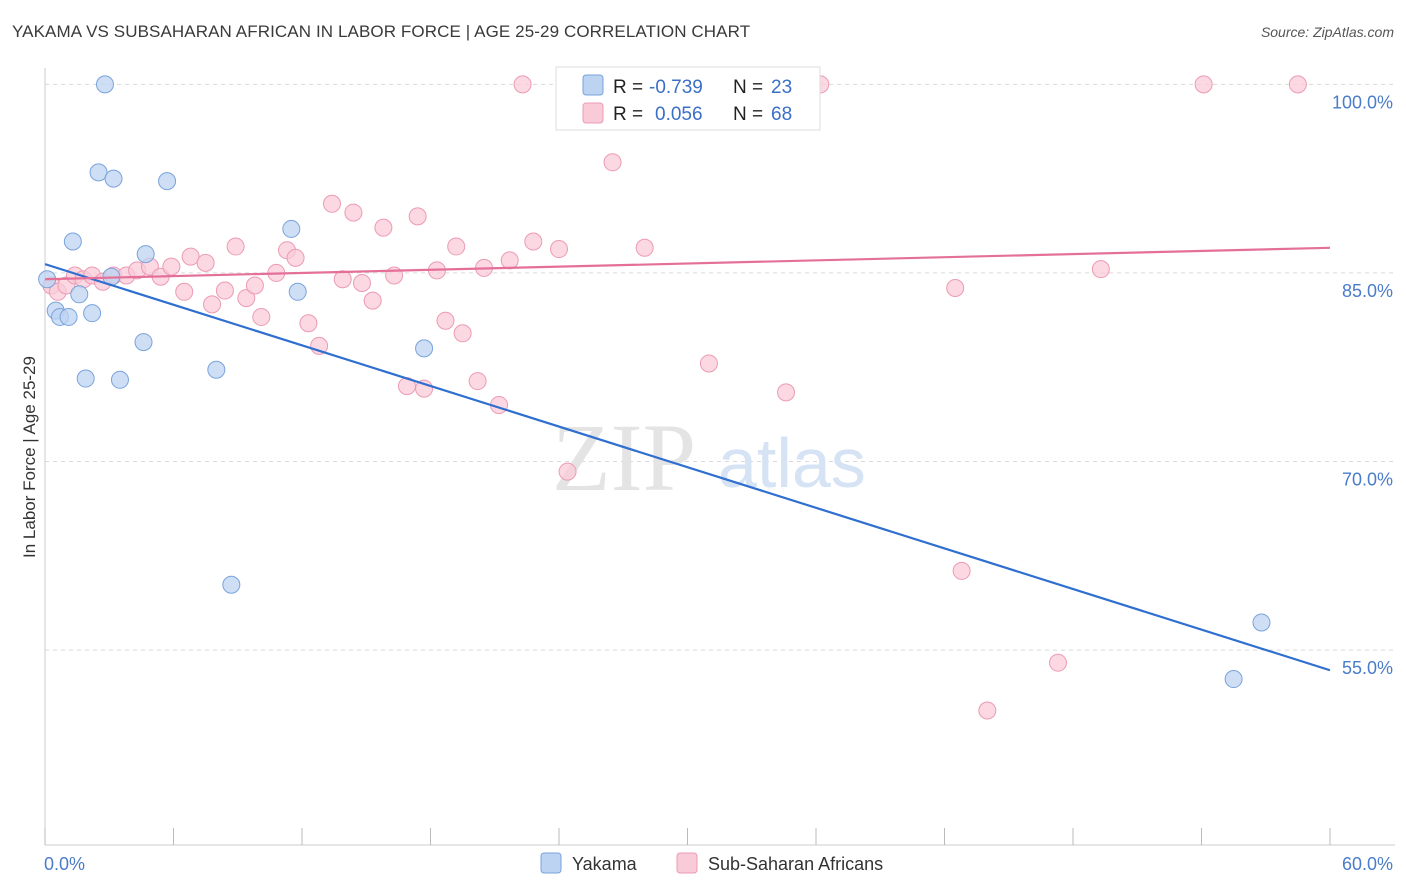  I want to click on y-tick-label: 55.0%, so click(1367, 668).